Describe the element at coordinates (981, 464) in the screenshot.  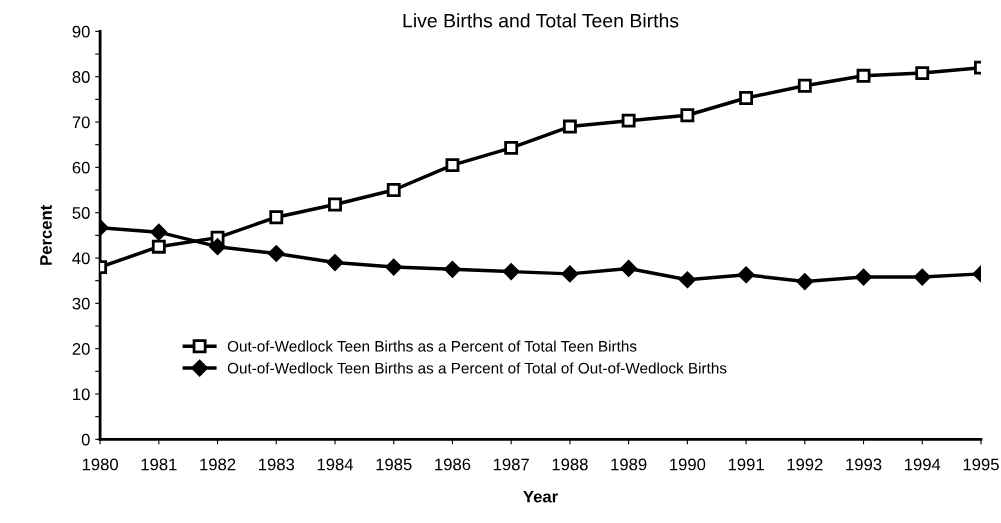
I see `x-tick-label: 1995` at that location.